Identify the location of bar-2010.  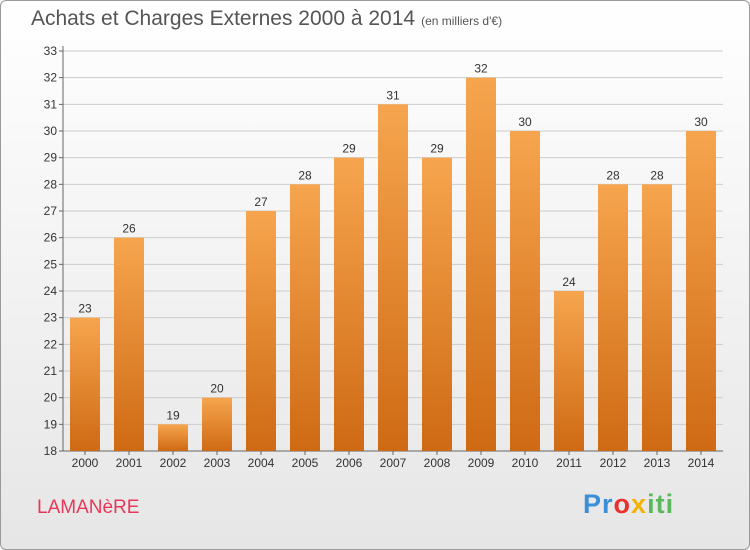
(525, 291).